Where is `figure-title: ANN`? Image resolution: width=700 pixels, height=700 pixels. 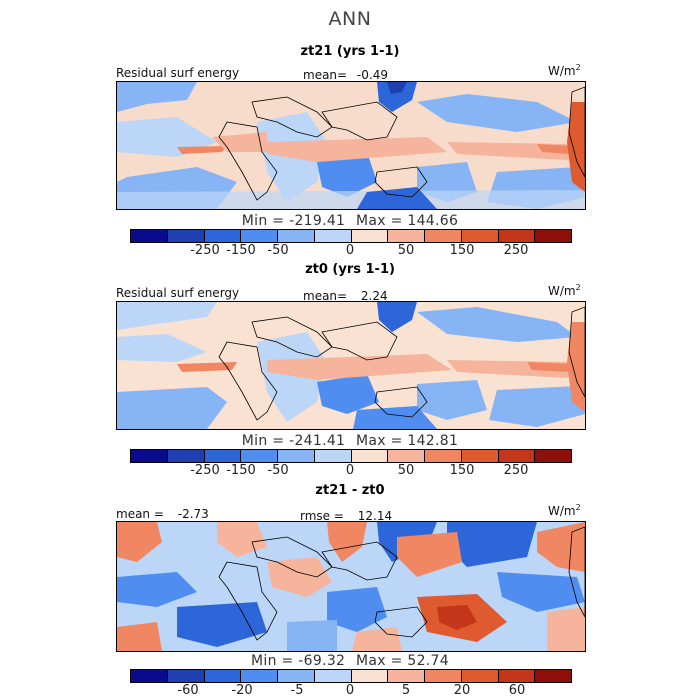
figure-title: ANN is located at coordinates (350, 19).